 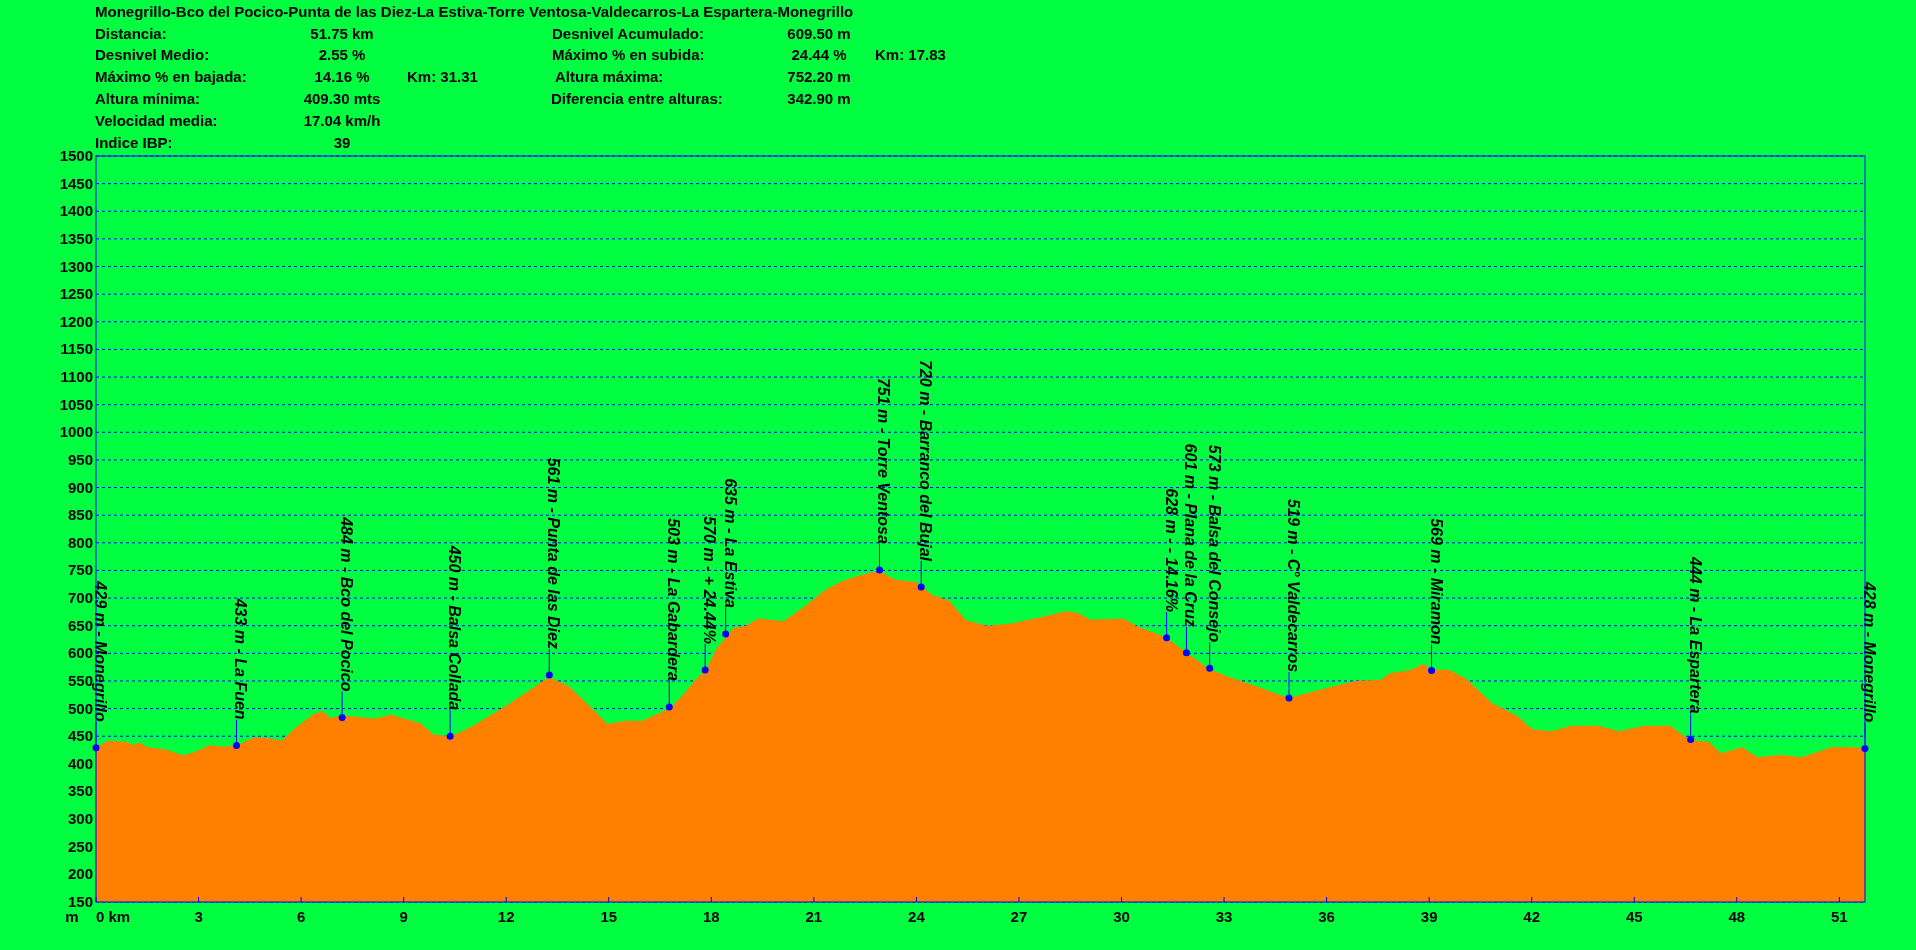 I want to click on text: Altura mínima:, so click(x=148, y=98).